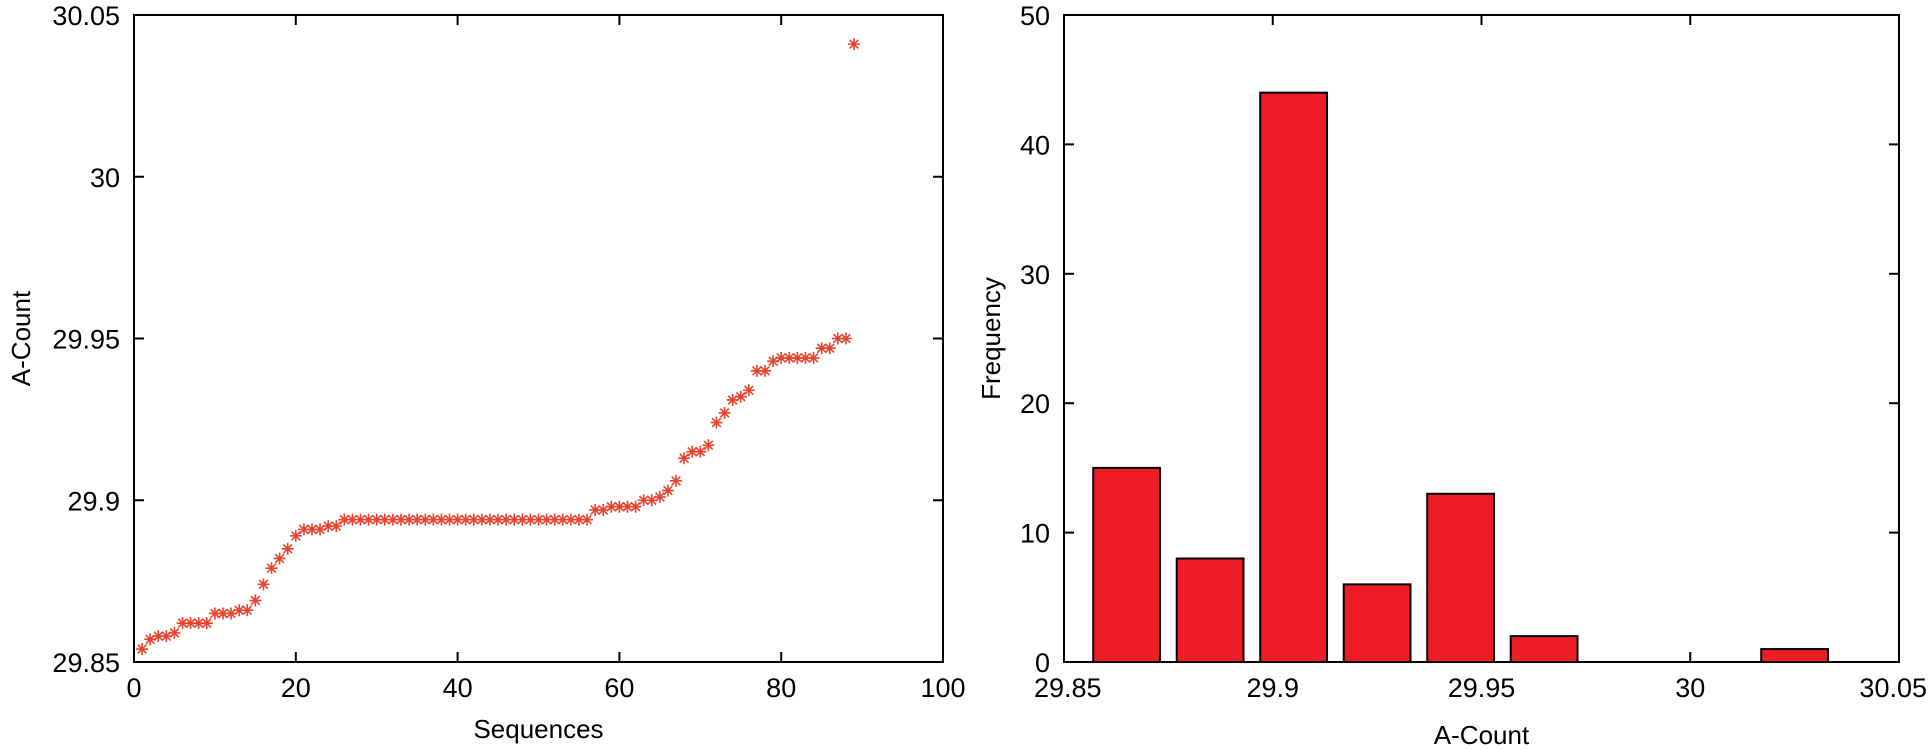  What do you see at coordinates (133, 688) in the screenshot?
I see `x-tick-label: 0` at bounding box center [133, 688].